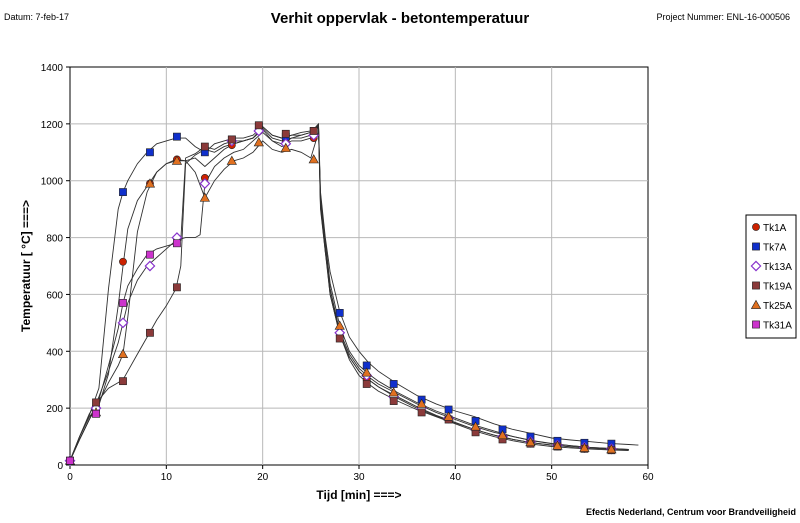 This screenshot has height=523, width=800. I want to click on legend-label-tk7a: Tk7A, so click(775, 248).